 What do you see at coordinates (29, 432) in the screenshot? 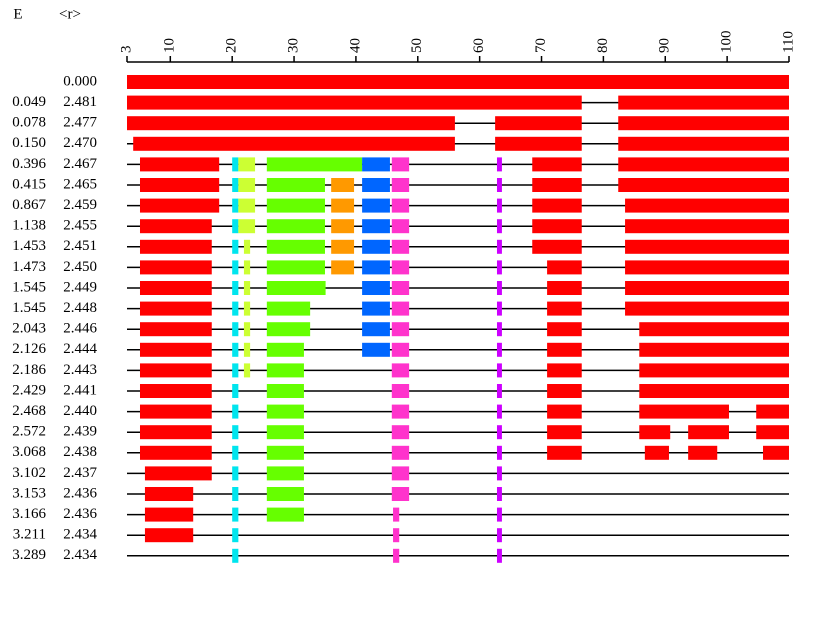
I see `e-value: 2.572` at bounding box center [29, 432].